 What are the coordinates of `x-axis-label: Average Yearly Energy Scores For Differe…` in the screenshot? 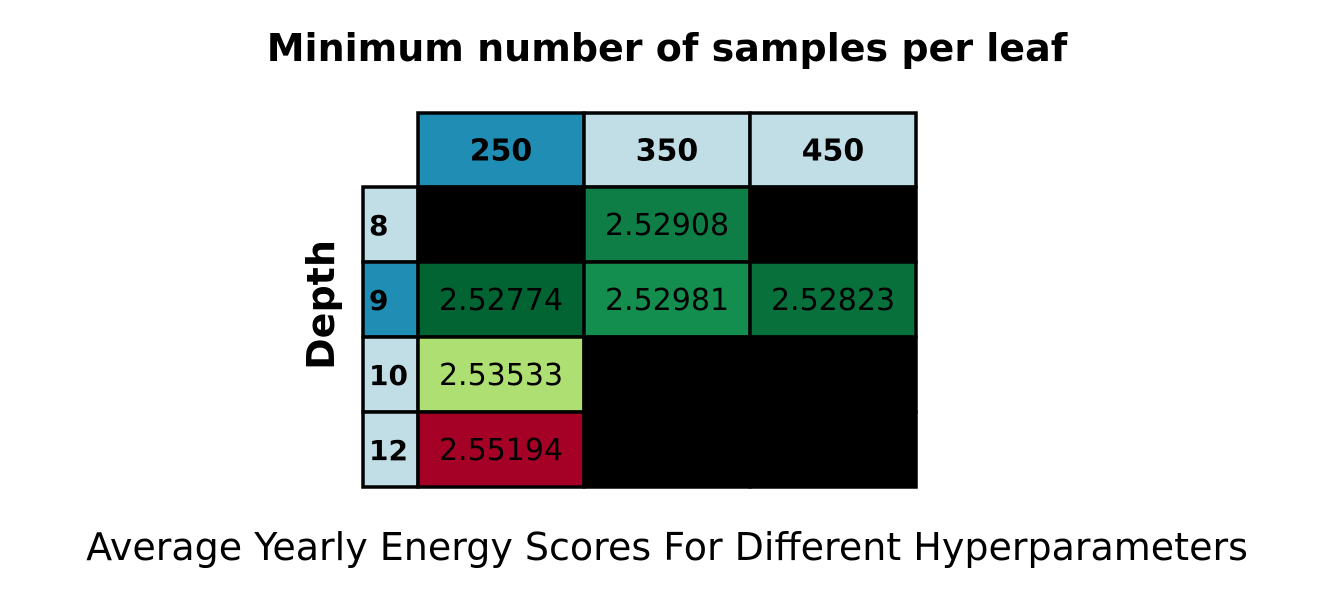 It's located at (667, 547).